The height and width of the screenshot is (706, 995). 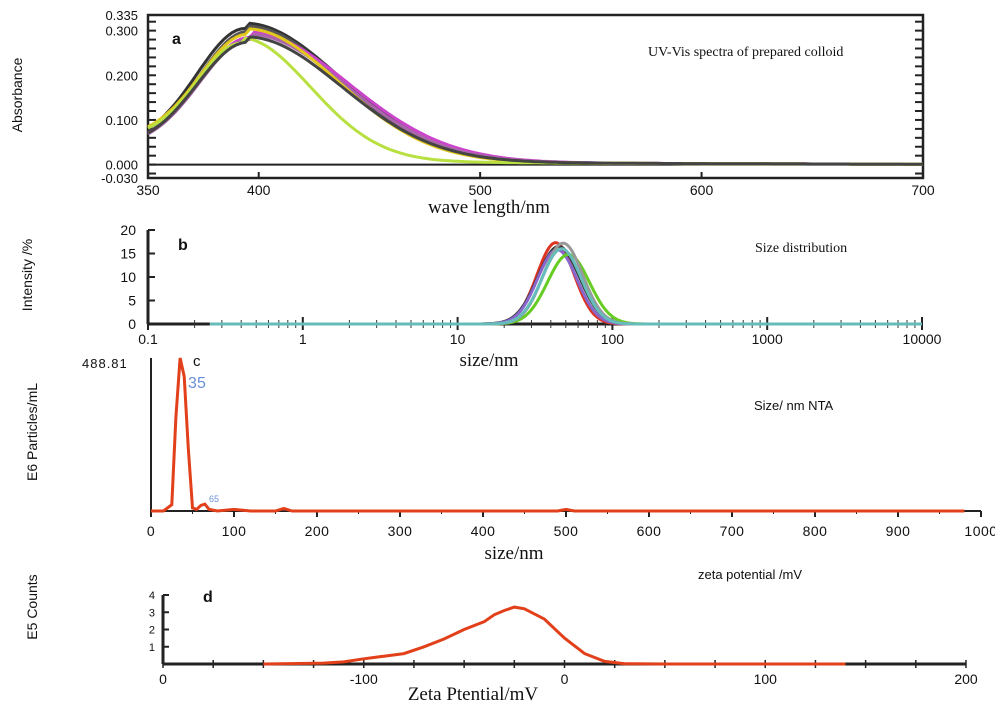 What do you see at coordinates (966, 679) in the screenshot?
I see `panel-d-xtick-label: 200` at bounding box center [966, 679].